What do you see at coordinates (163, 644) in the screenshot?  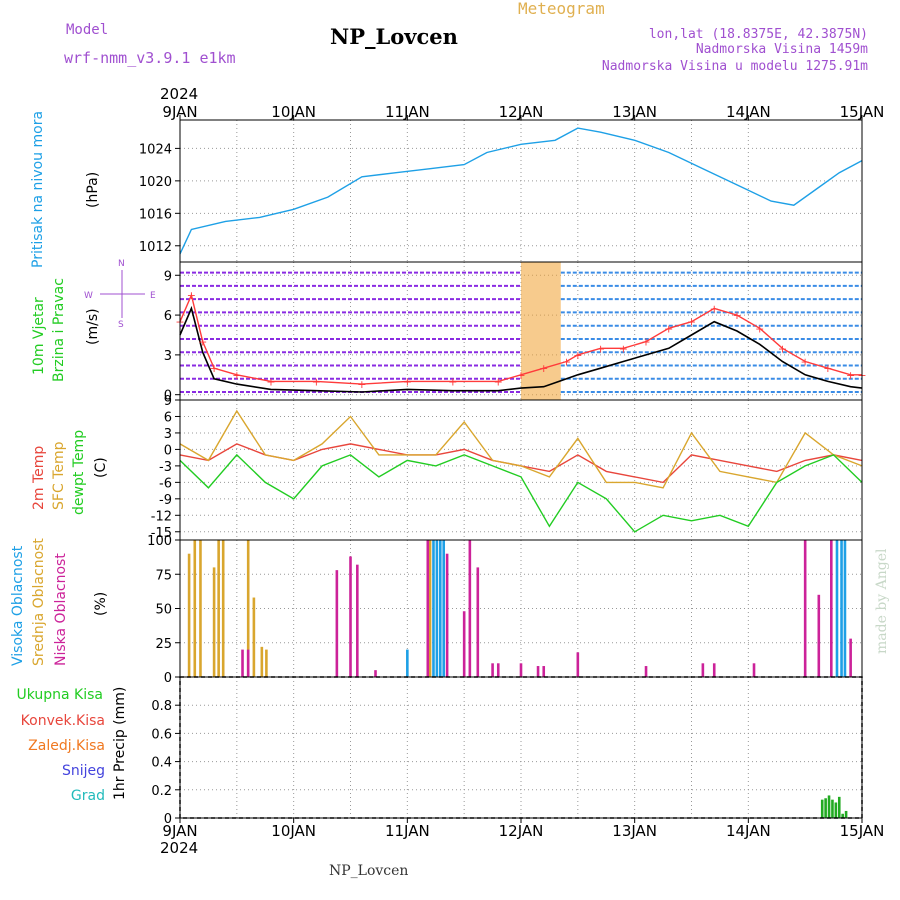 I see `y-tick-label: 25` at bounding box center [163, 644].